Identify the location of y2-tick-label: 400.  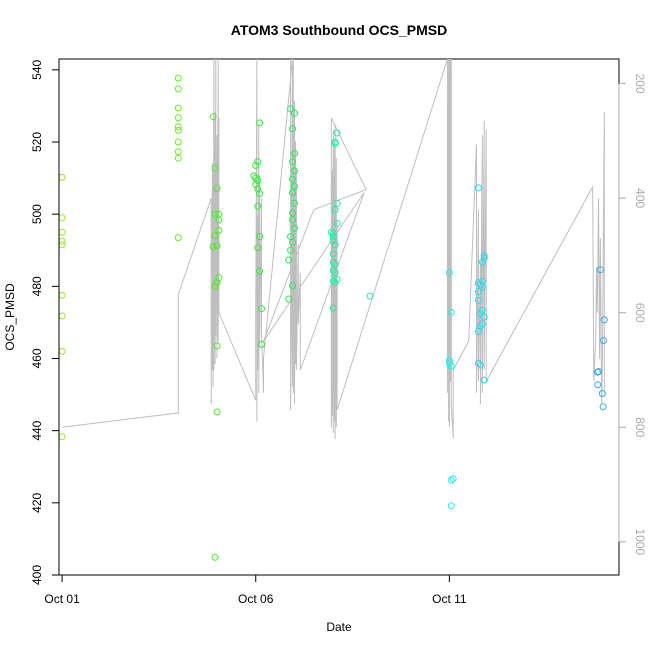
(640, 198).